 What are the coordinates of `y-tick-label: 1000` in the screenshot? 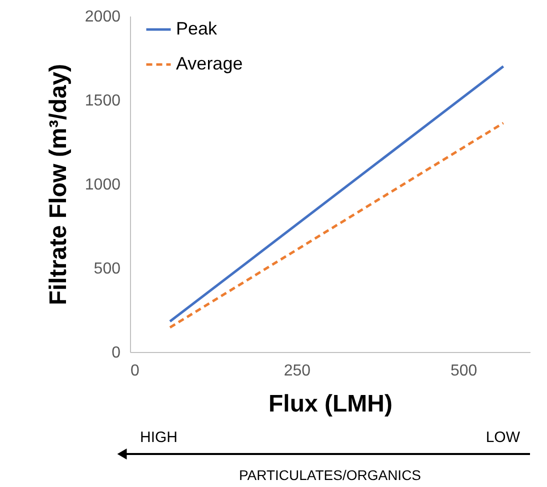 It's located at (102, 185).